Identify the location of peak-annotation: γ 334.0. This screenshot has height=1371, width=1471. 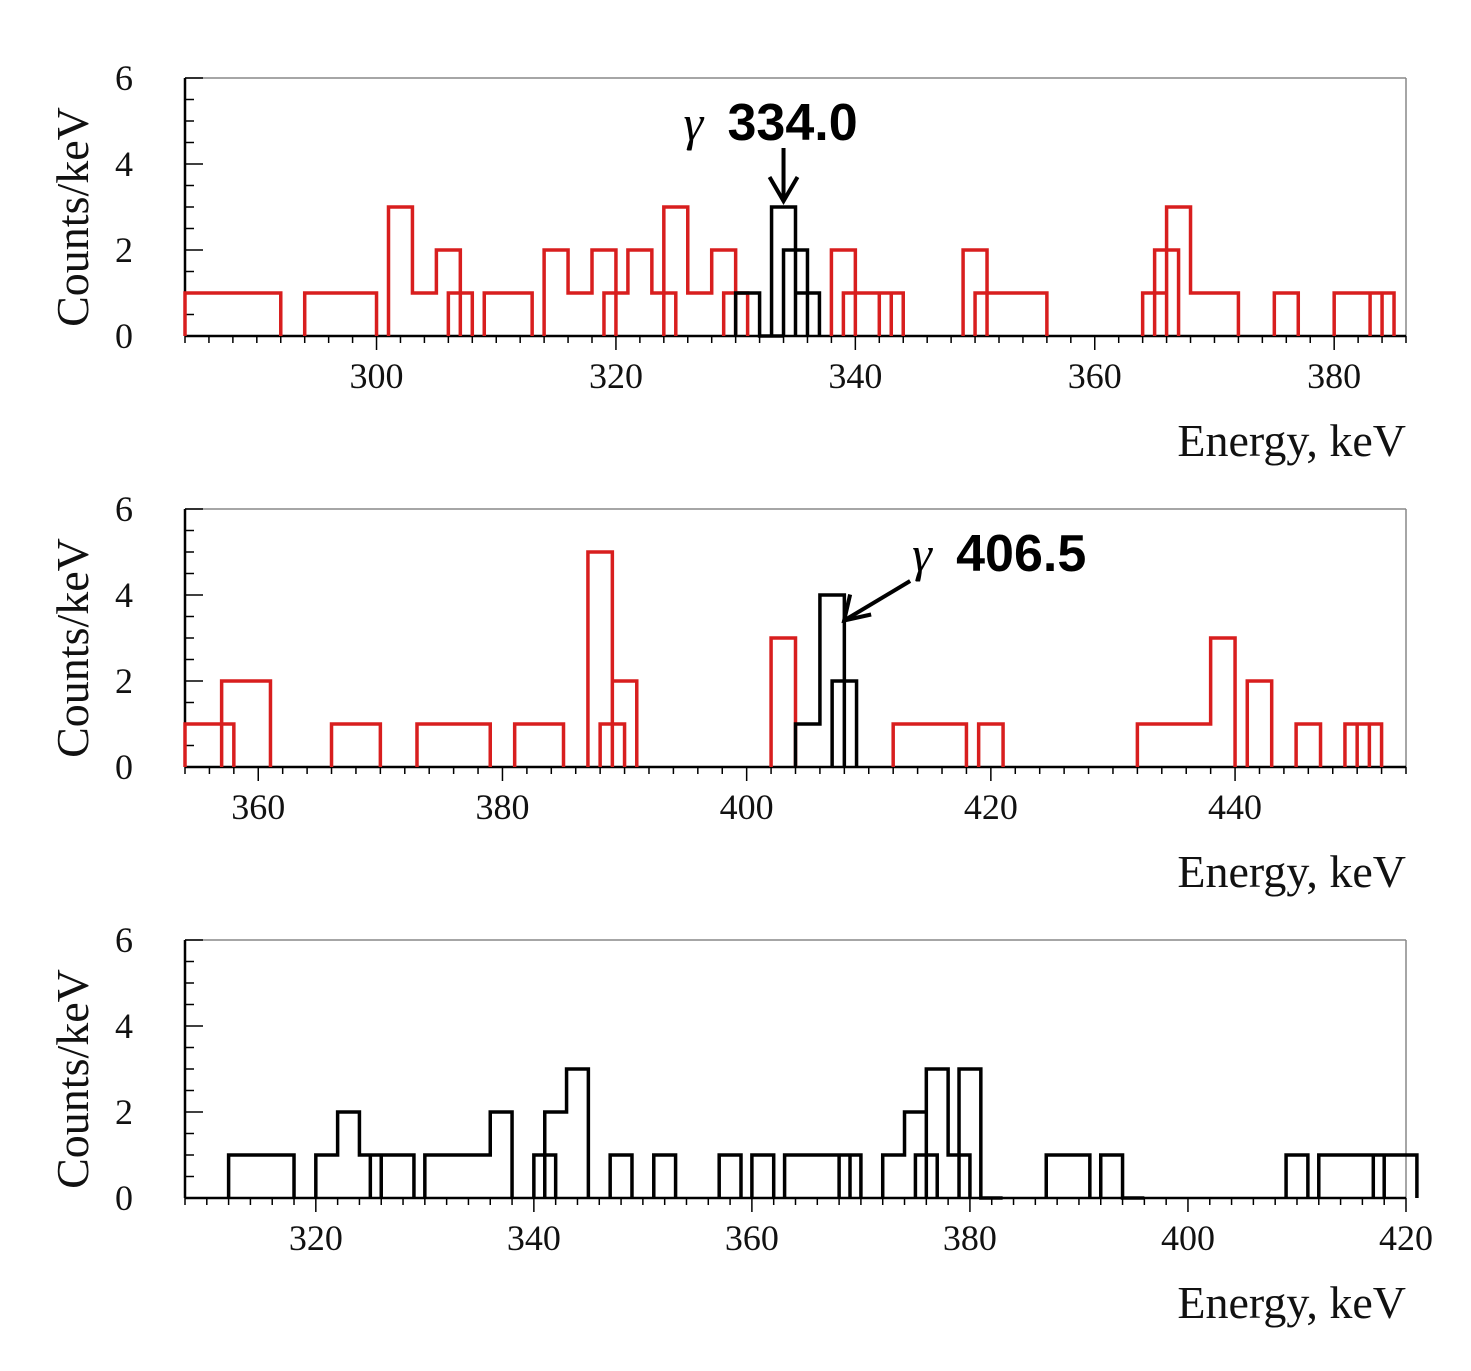
(771, 149).